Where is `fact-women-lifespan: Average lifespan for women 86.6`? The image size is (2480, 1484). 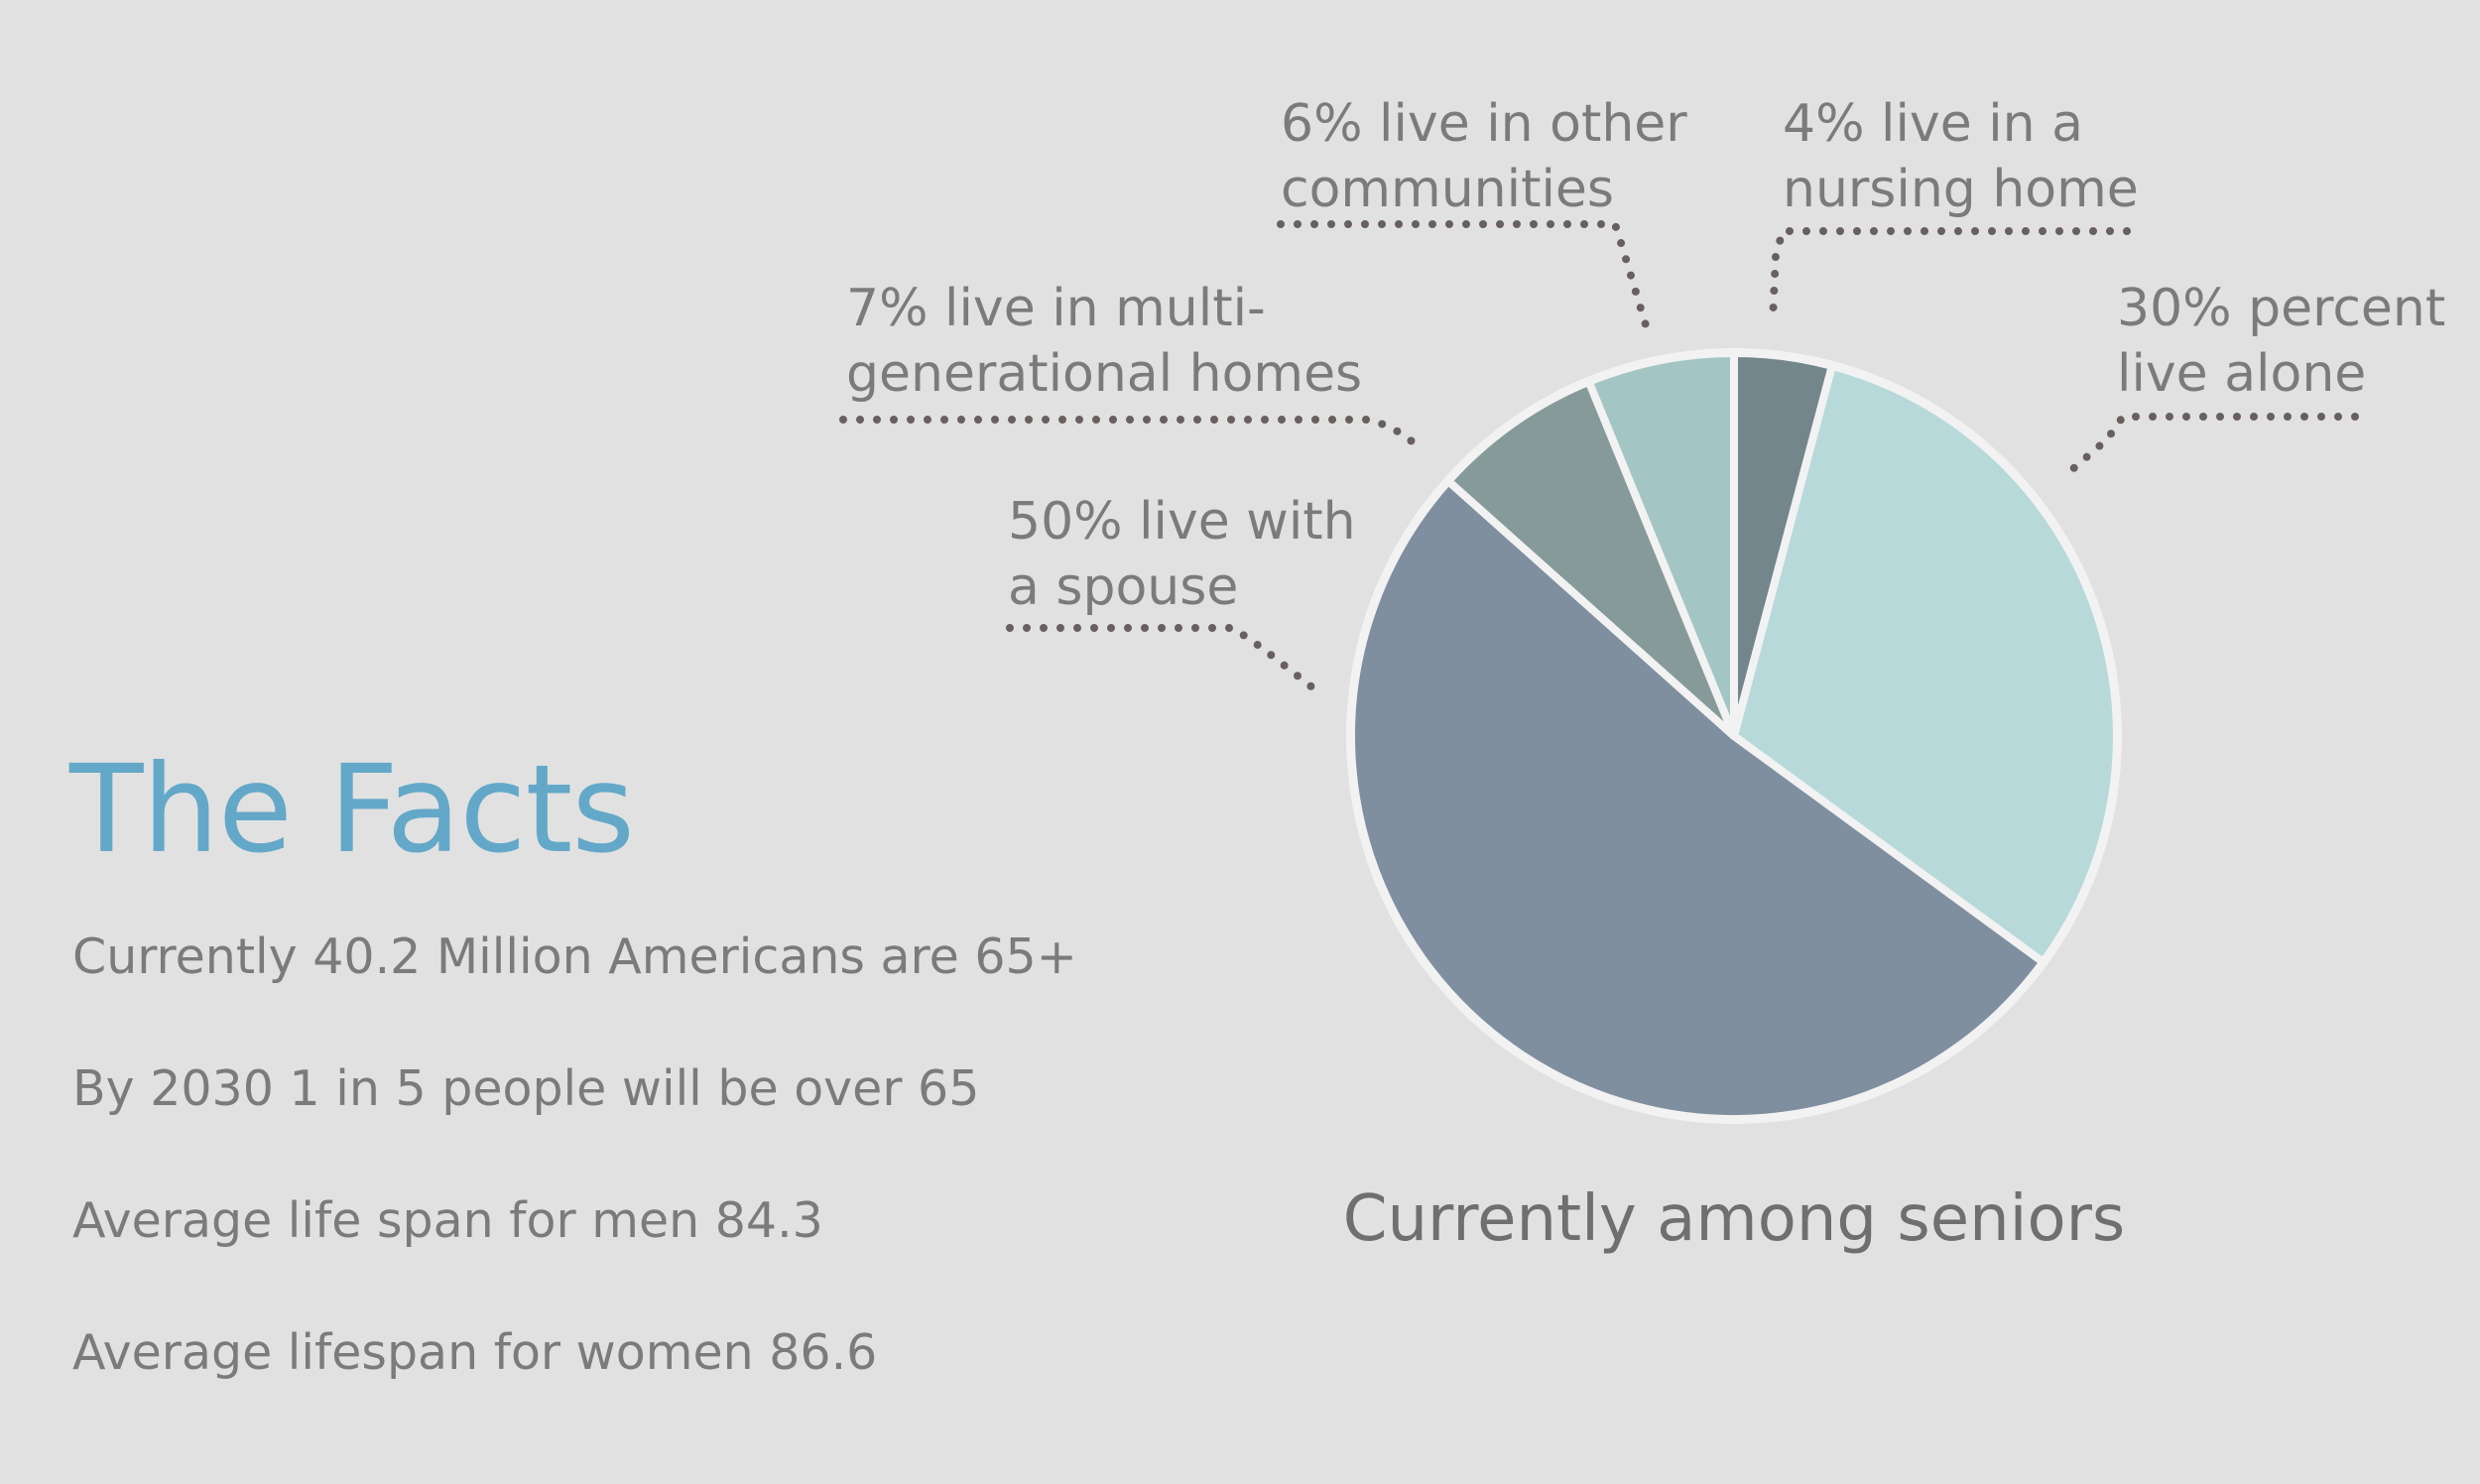 fact-women-lifespan: Average lifespan for women 86.6 is located at coordinates (475, 1352).